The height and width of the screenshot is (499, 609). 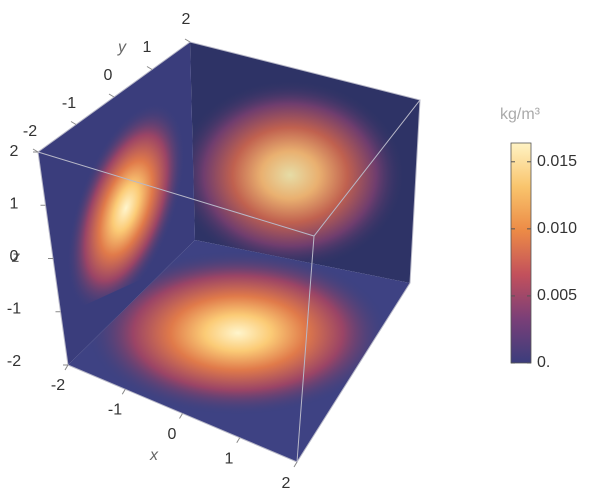 What do you see at coordinates (147, 47) in the screenshot?
I see `y-tick-label: 1` at bounding box center [147, 47].